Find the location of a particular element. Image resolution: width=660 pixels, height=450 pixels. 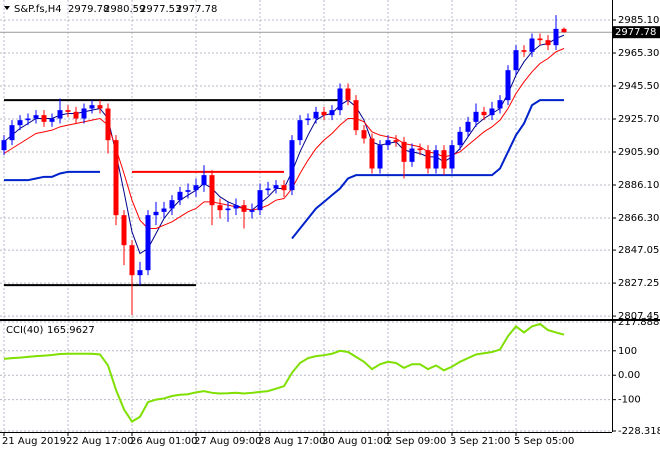

ohlc-high: 2980.59 is located at coordinates (124, 9).